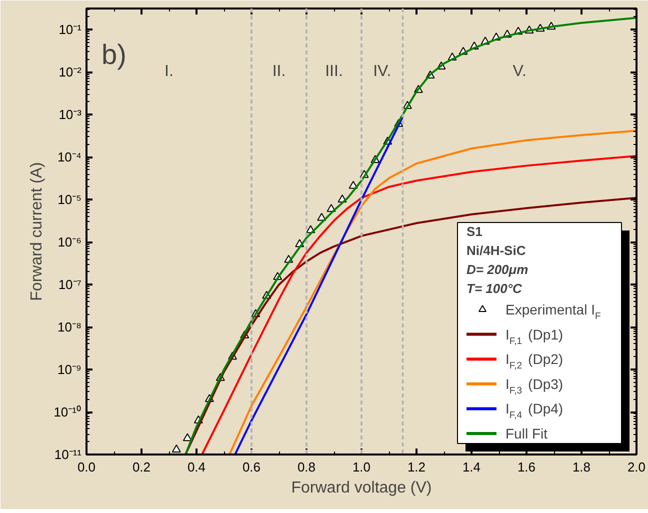  I want to click on x-tick-label: 0.4, so click(196, 467).